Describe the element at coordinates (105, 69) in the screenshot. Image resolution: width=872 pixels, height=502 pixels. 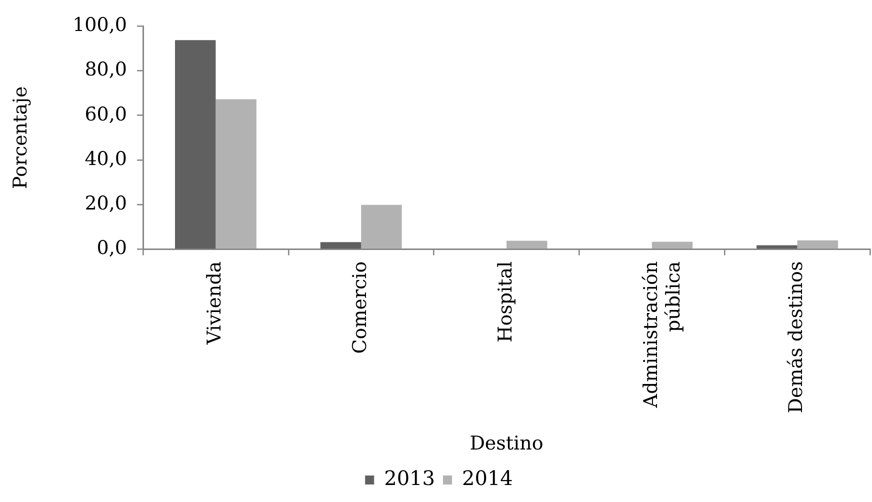
I see `y-tick-label: 80,0` at that location.